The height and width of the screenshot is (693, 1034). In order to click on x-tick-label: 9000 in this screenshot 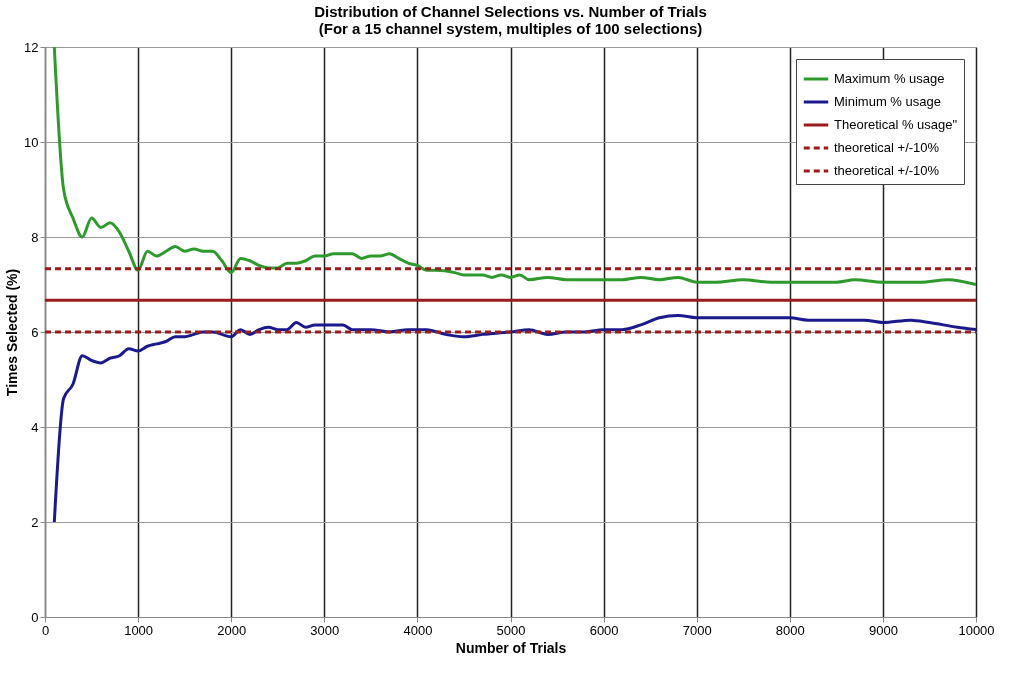, I will do `click(883, 630)`.